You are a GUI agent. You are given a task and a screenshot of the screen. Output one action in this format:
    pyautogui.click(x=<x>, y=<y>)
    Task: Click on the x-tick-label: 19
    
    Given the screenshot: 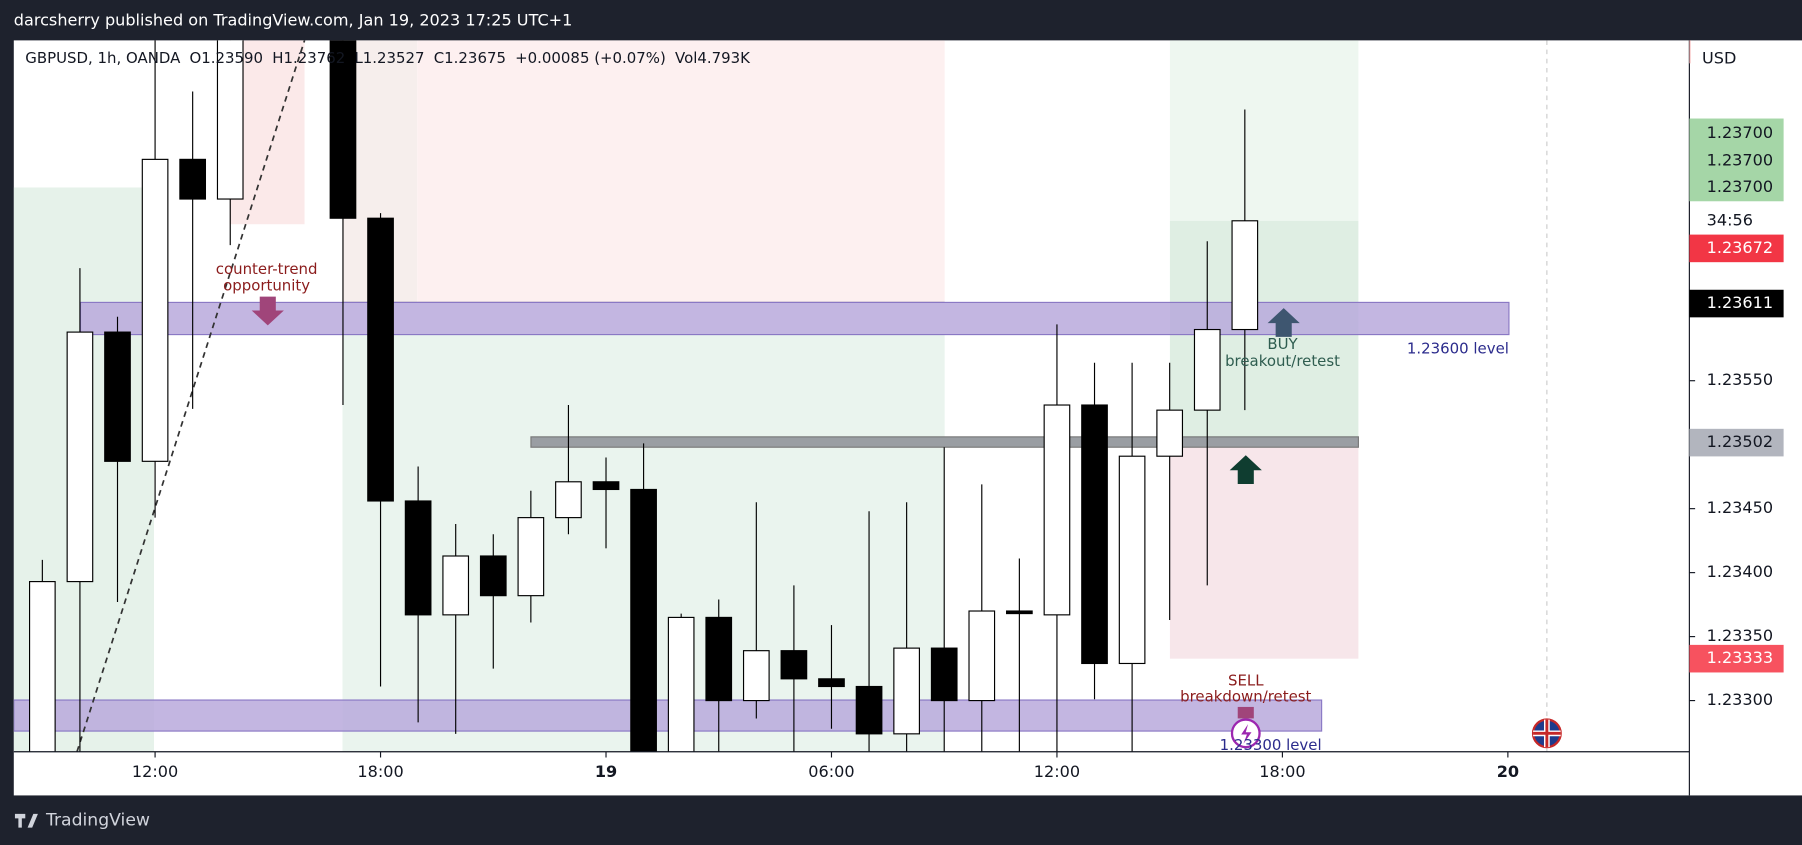 What is the action you would take?
    pyautogui.click(x=606, y=771)
    